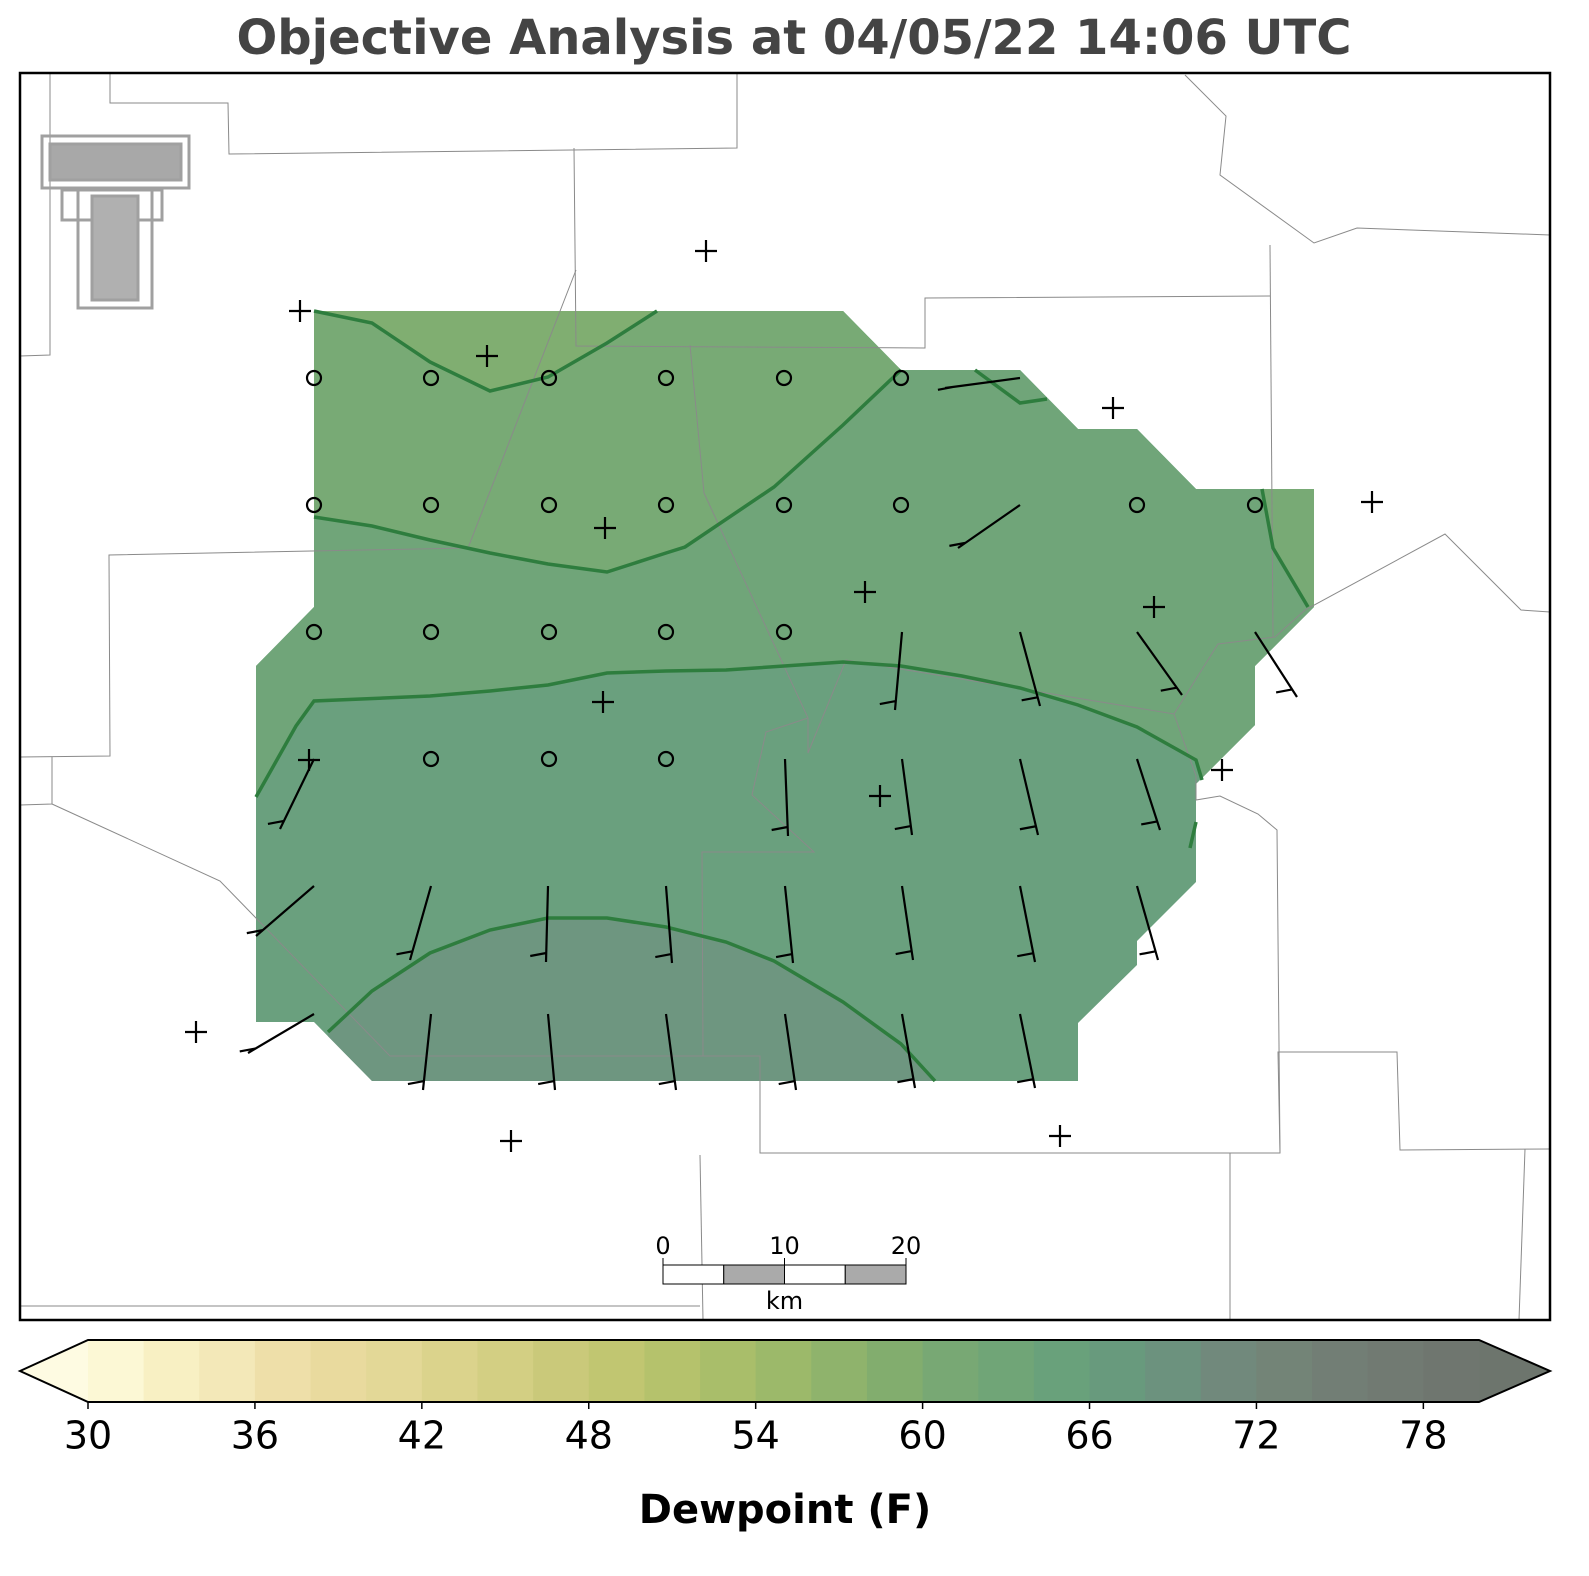 This screenshot has height=1576, width=1589. Describe the element at coordinates (255, 1436) in the screenshot. I see `colorbar-tick-label: 36` at that location.